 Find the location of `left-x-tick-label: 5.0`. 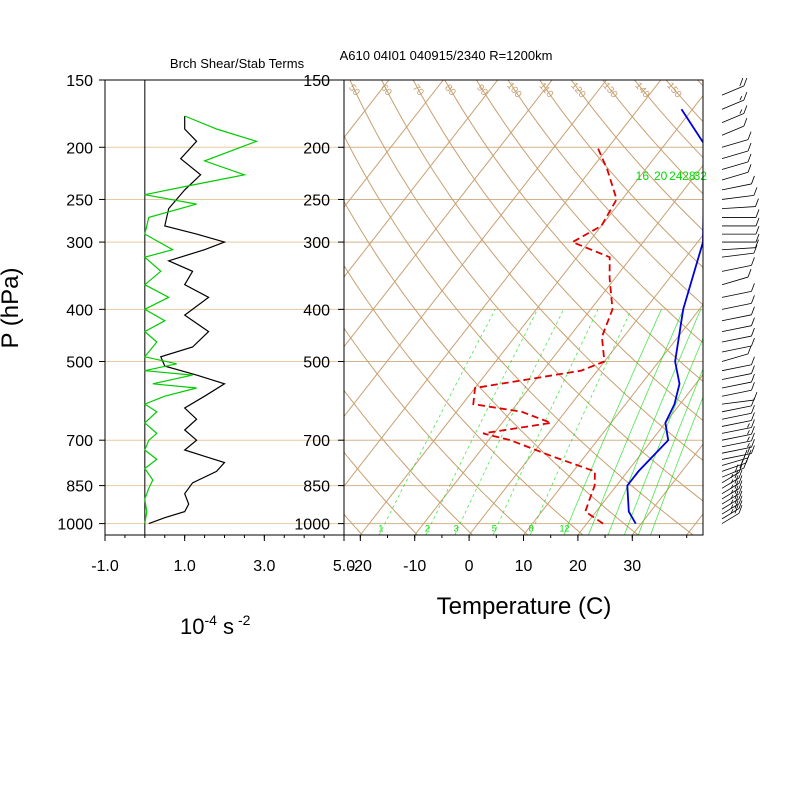

left-x-tick-label: 5.0 is located at coordinates (344, 566).